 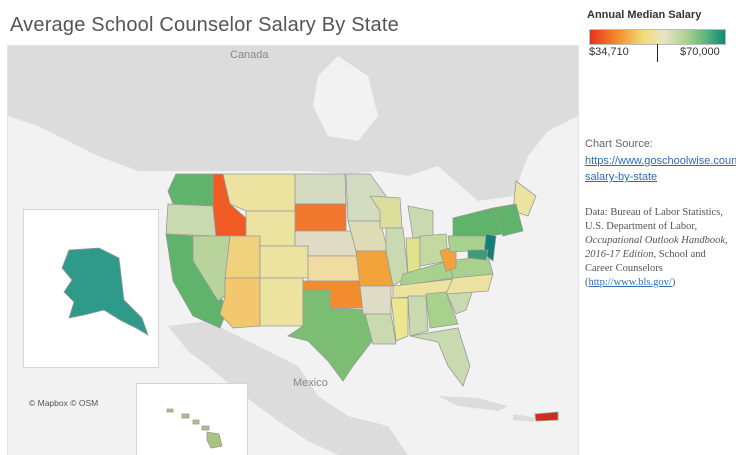 I want to click on state-alaska, so click(x=105, y=291).